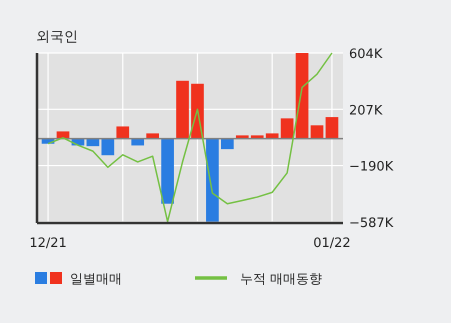 The image size is (451, 323). Describe the element at coordinates (48, 243) in the screenshot. I see `x-tick-label: 12/21` at that location.